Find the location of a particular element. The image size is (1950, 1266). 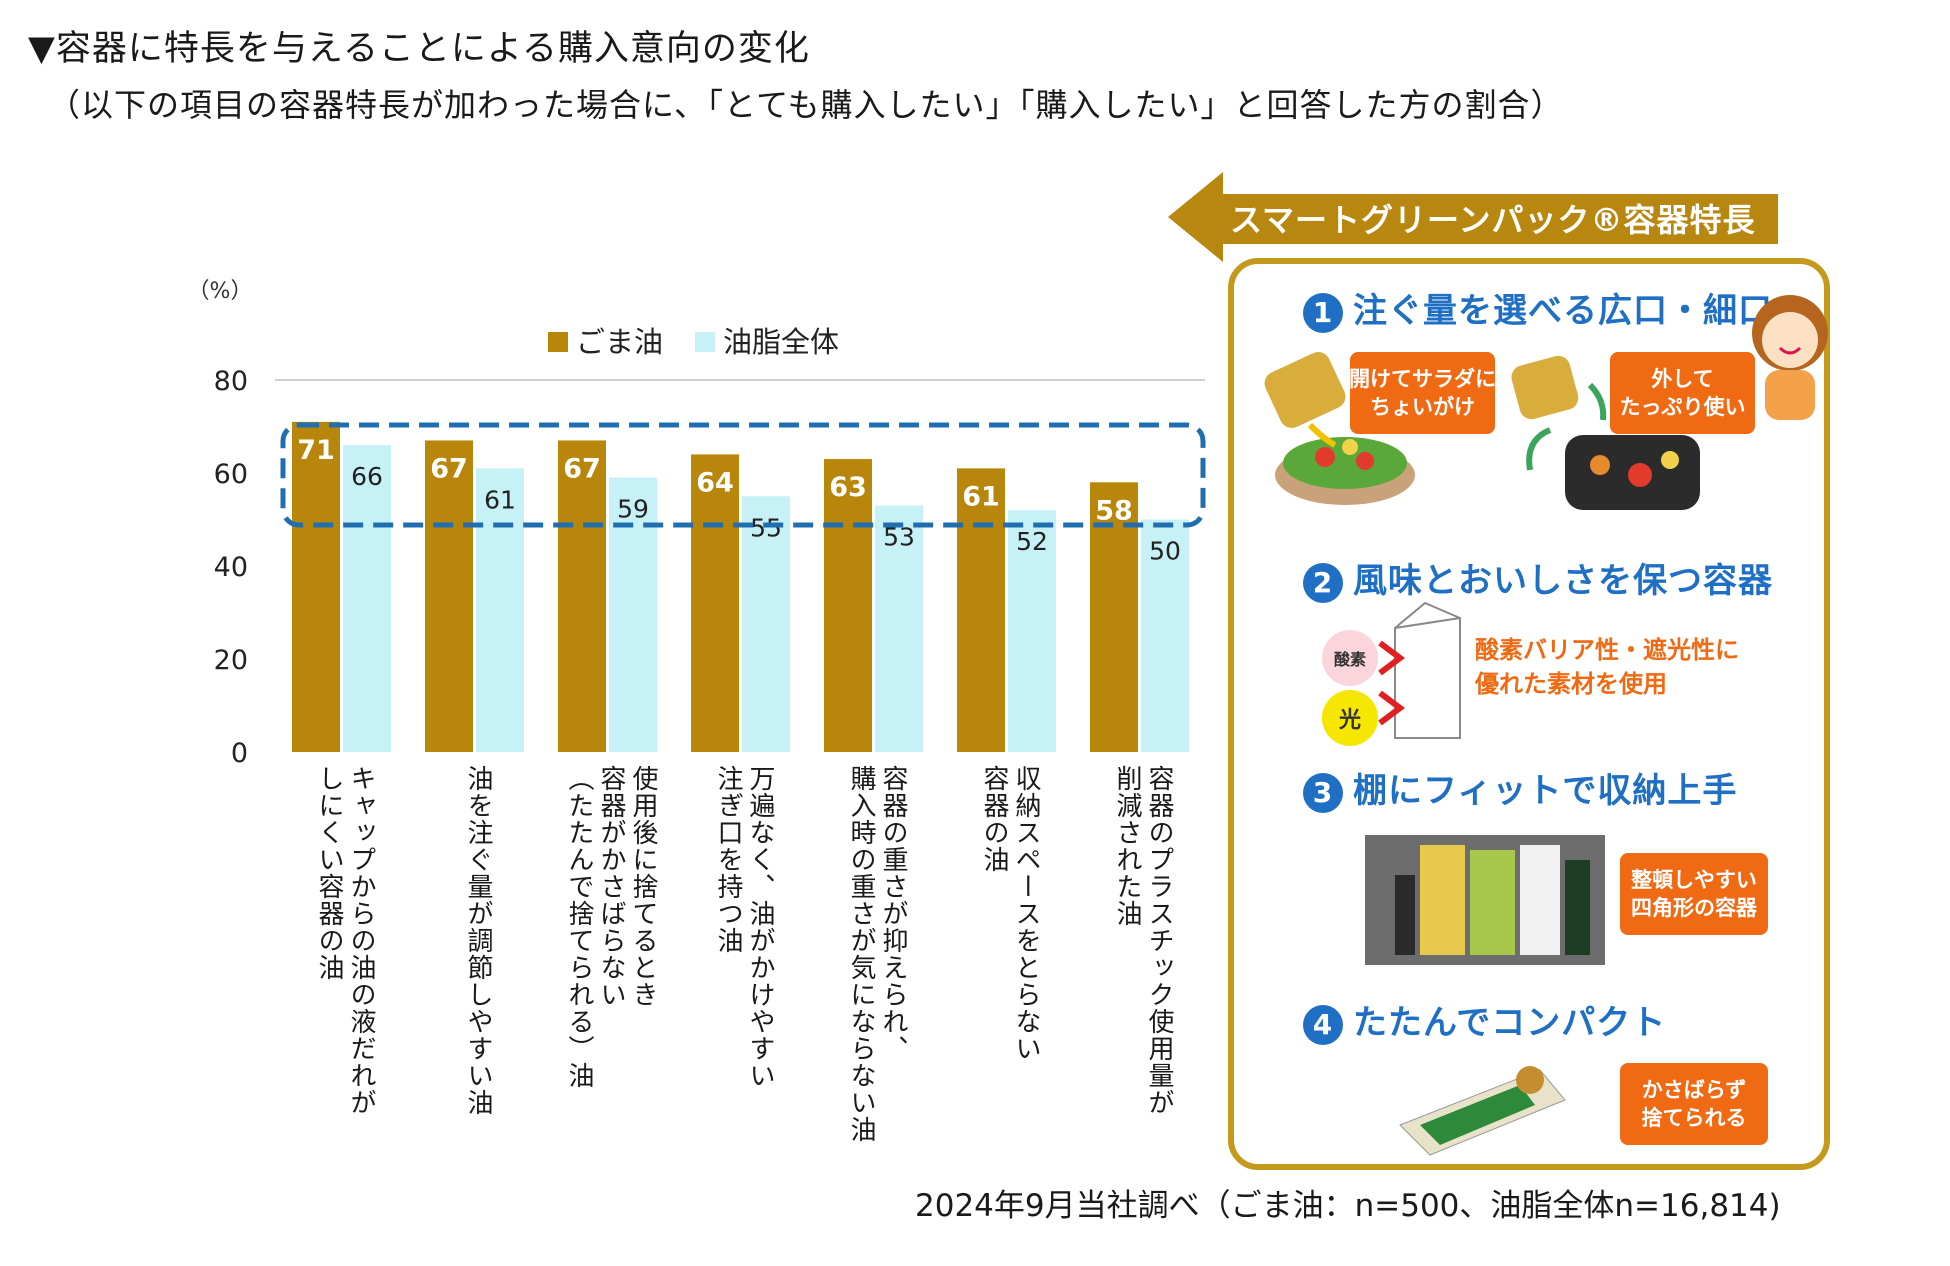

woman-avatar is located at coordinates (1790, 357).